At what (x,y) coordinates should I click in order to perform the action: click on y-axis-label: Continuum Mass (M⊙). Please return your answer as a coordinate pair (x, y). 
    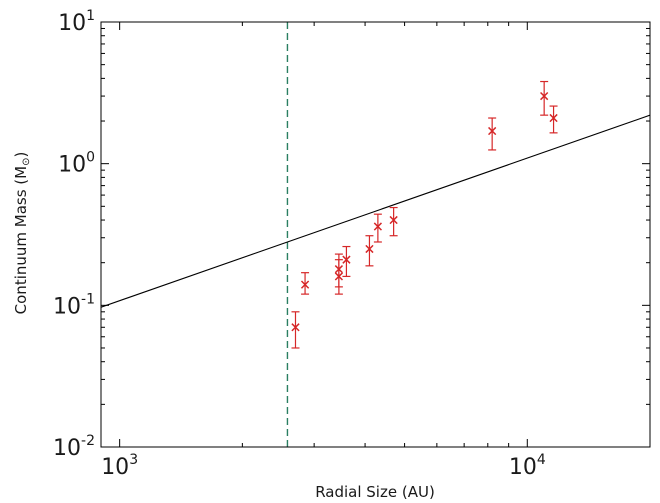
    Looking at the image, I should click on (22, 233).